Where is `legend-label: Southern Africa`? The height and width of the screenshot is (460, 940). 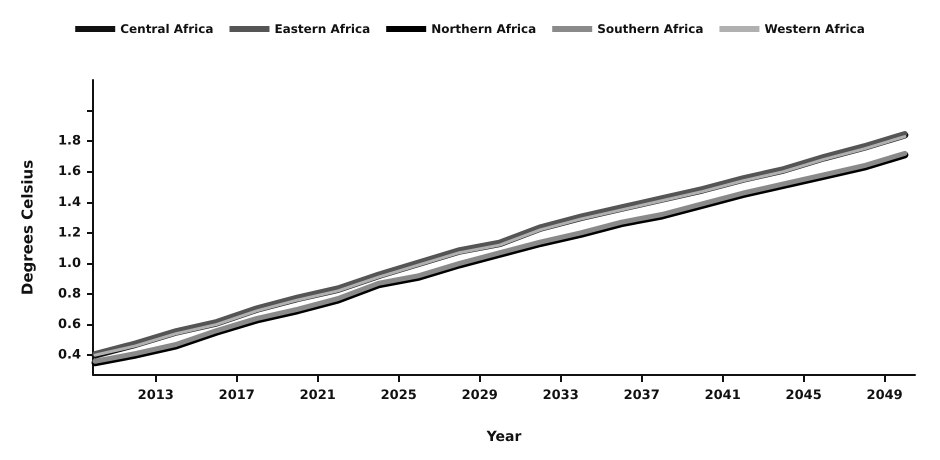 legend-label: Southern Africa is located at coordinates (650, 29).